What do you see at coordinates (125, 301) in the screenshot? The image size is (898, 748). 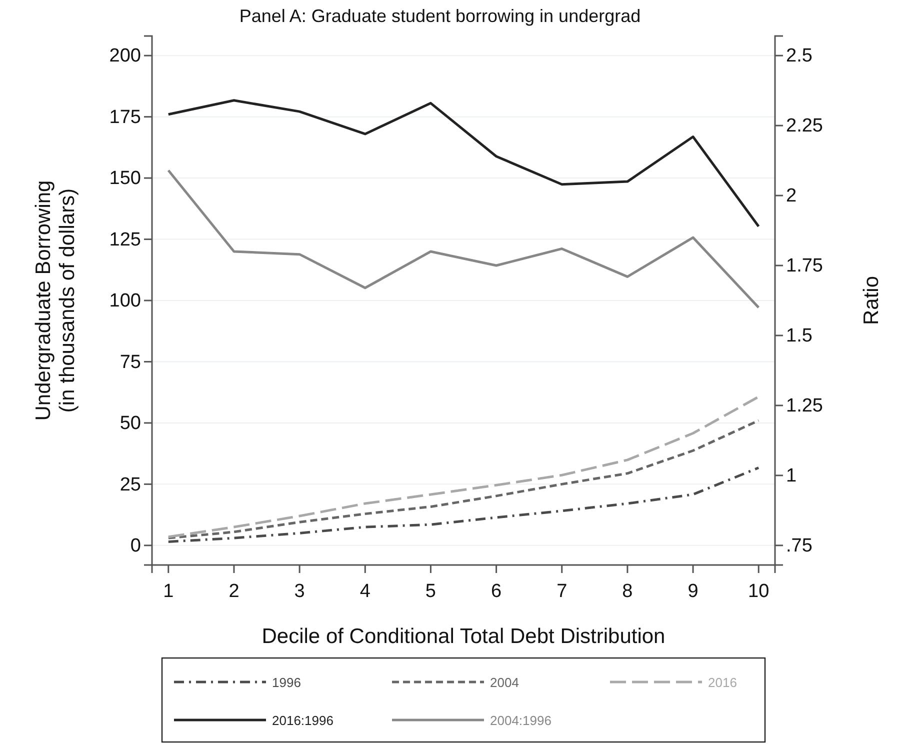 I see `y-tick-label: 100` at bounding box center [125, 301].